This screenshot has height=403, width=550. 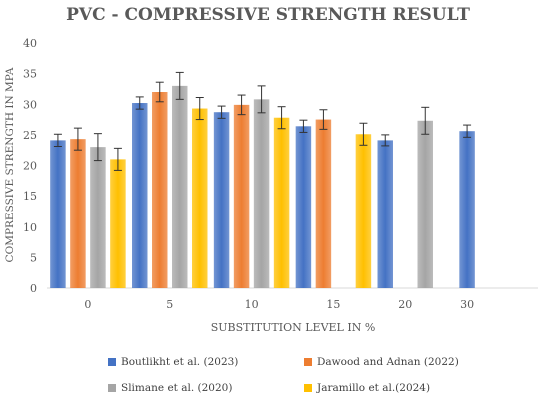 What do you see at coordinates (467, 304) in the screenshot?
I see `x-tick-label: 30` at bounding box center [467, 304].